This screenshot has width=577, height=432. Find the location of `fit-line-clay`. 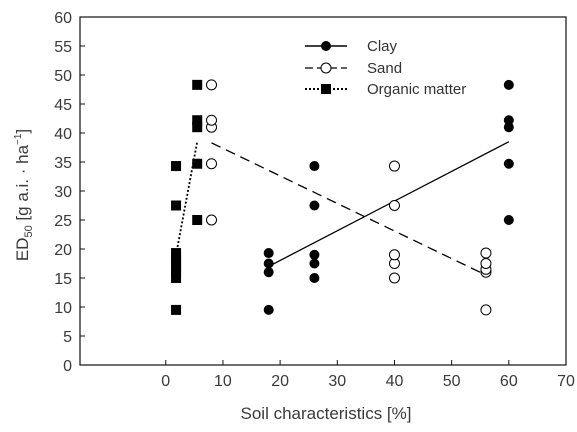

fit-line-clay is located at coordinates (389, 204).